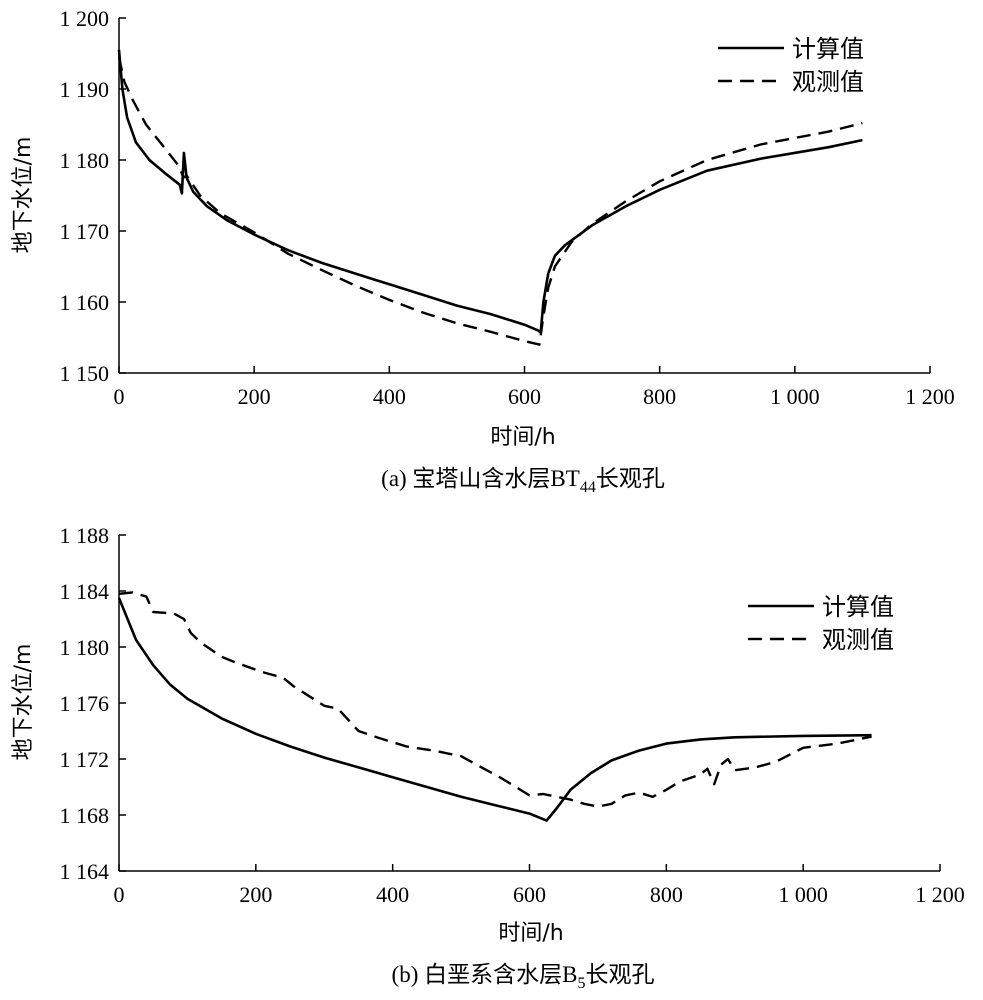 Image resolution: width=983 pixels, height=1000 pixels. I want to click on x-tick-label-a: 200, so click(254, 396).